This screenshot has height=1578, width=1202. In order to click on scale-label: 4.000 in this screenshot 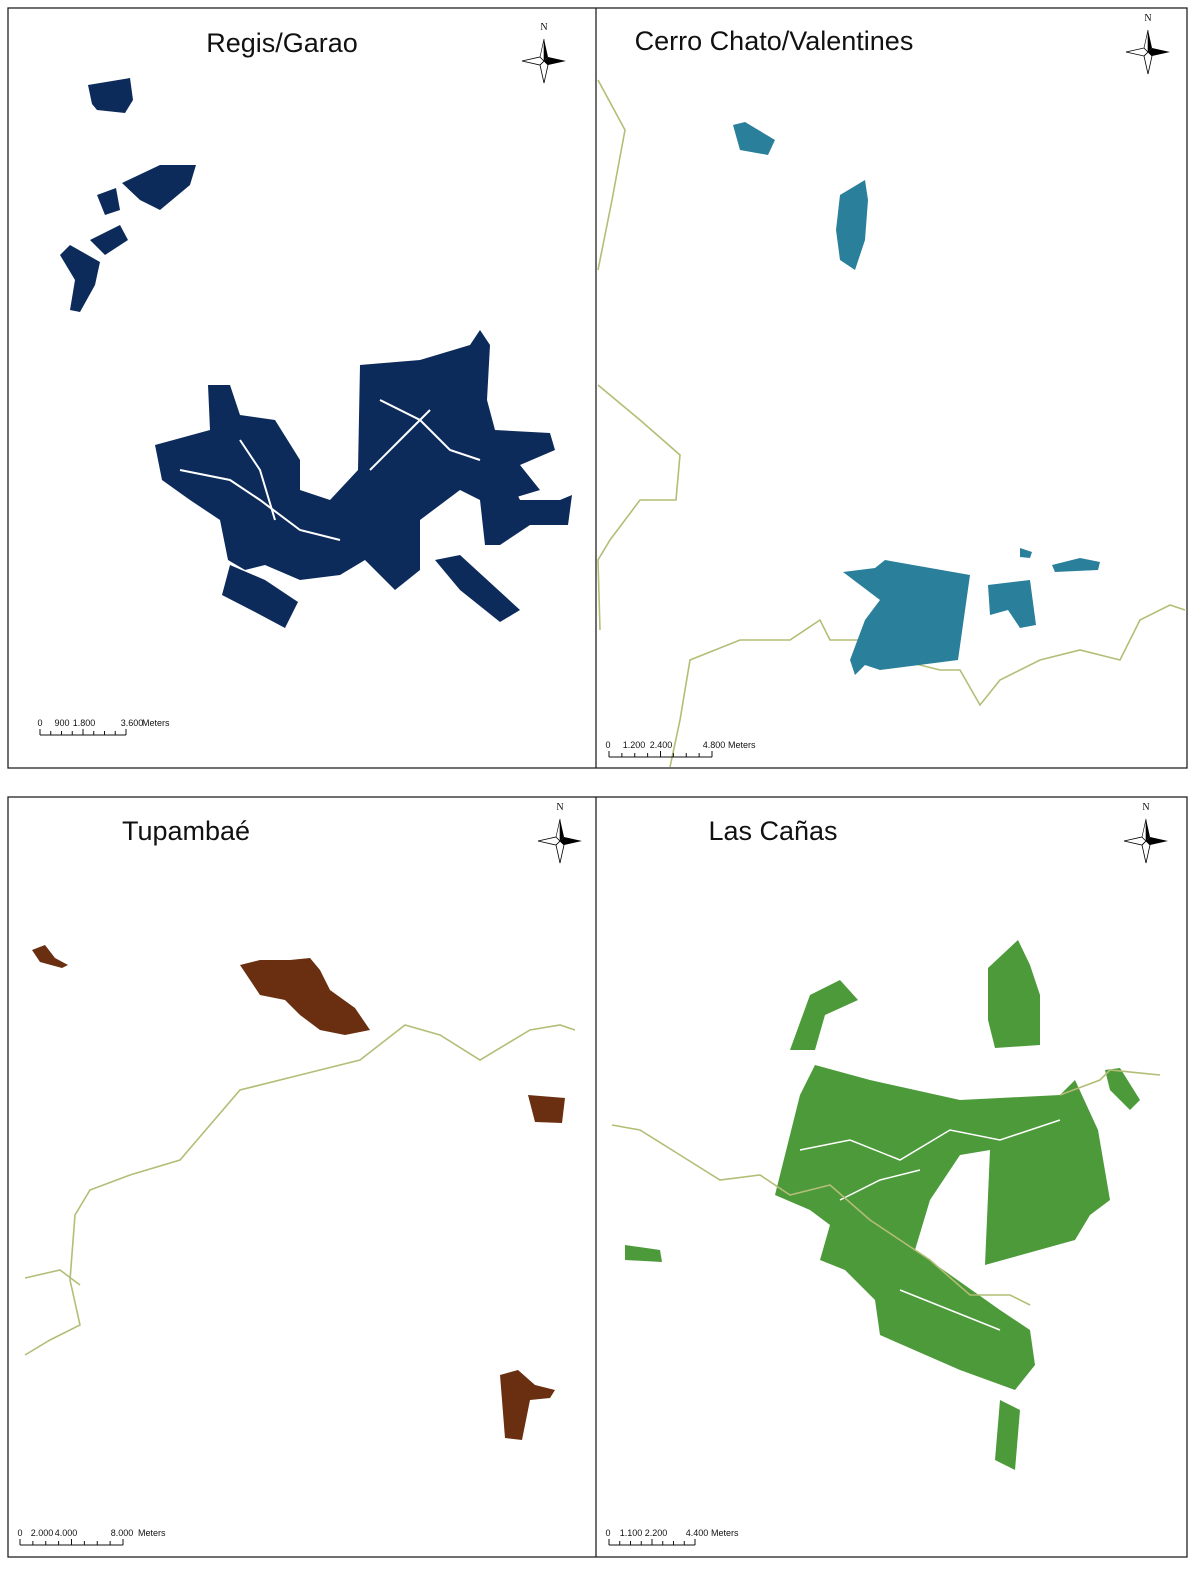, I will do `click(66, 1533)`.